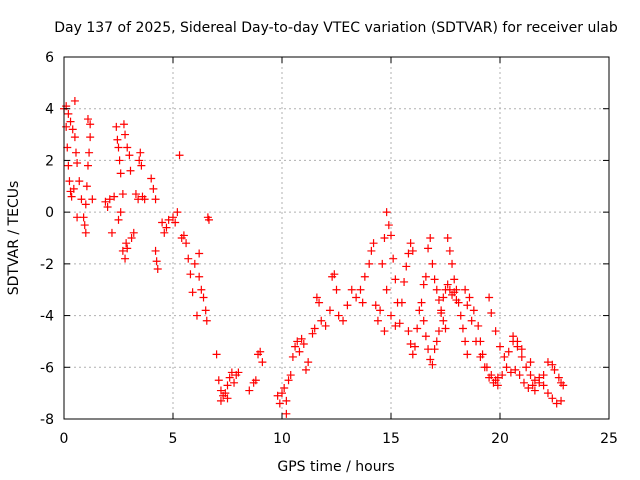  I want to click on y-tick-label: 2, so click(49, 161).